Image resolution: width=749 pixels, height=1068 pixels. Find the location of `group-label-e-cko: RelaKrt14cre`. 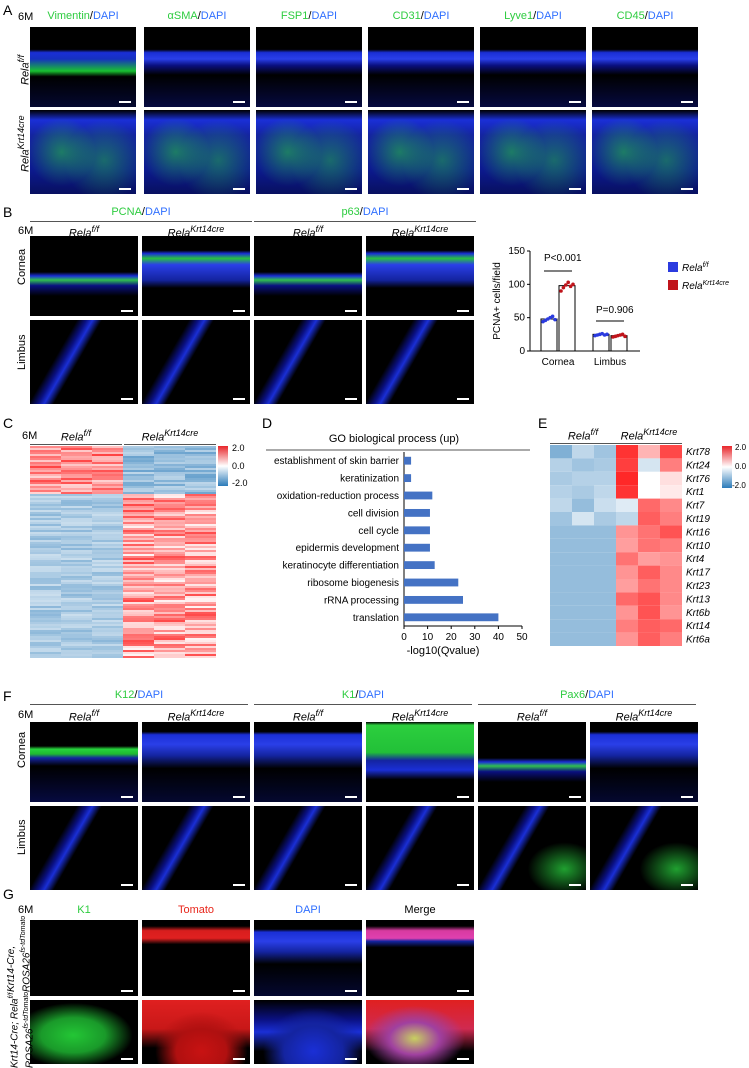

group-label-e-cko: RelaKrt14cre is located at coordinates (649, 435).